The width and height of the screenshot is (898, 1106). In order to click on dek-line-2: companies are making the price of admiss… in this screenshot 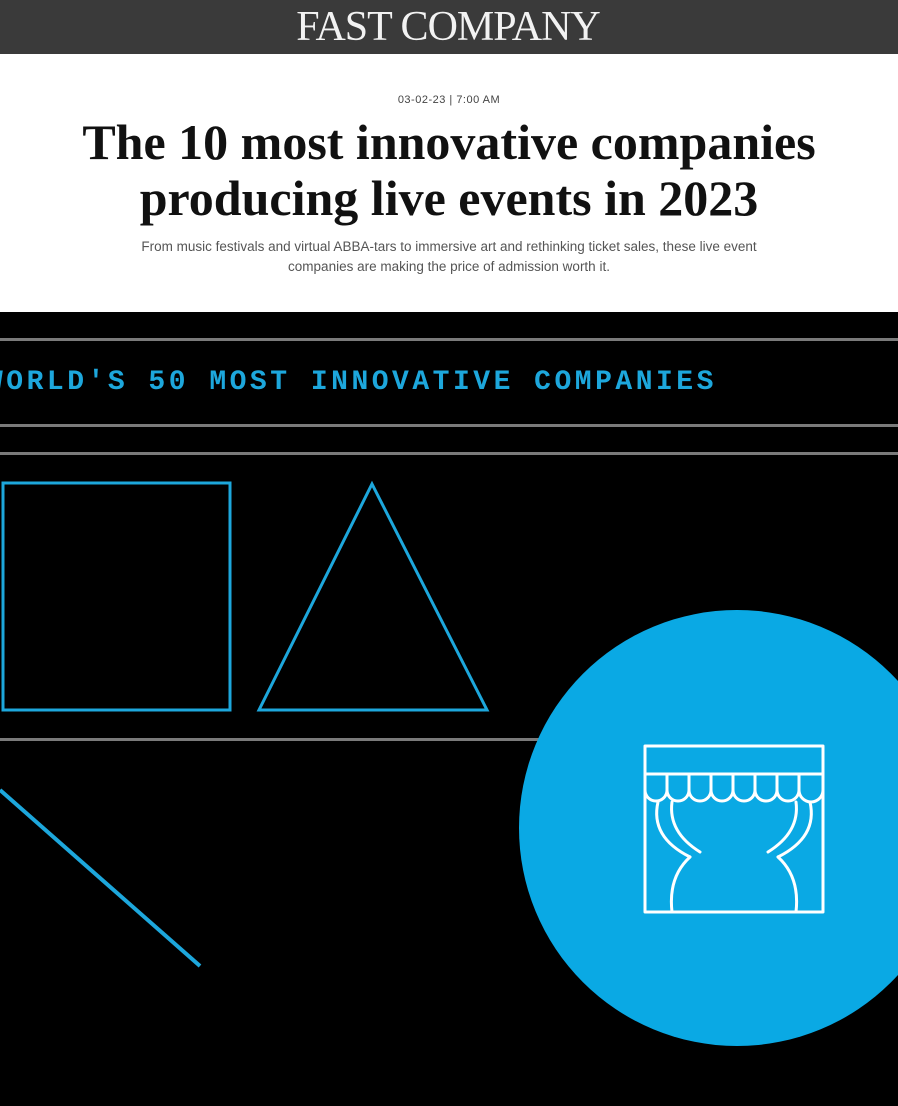, I will do `click(449, 266)`.